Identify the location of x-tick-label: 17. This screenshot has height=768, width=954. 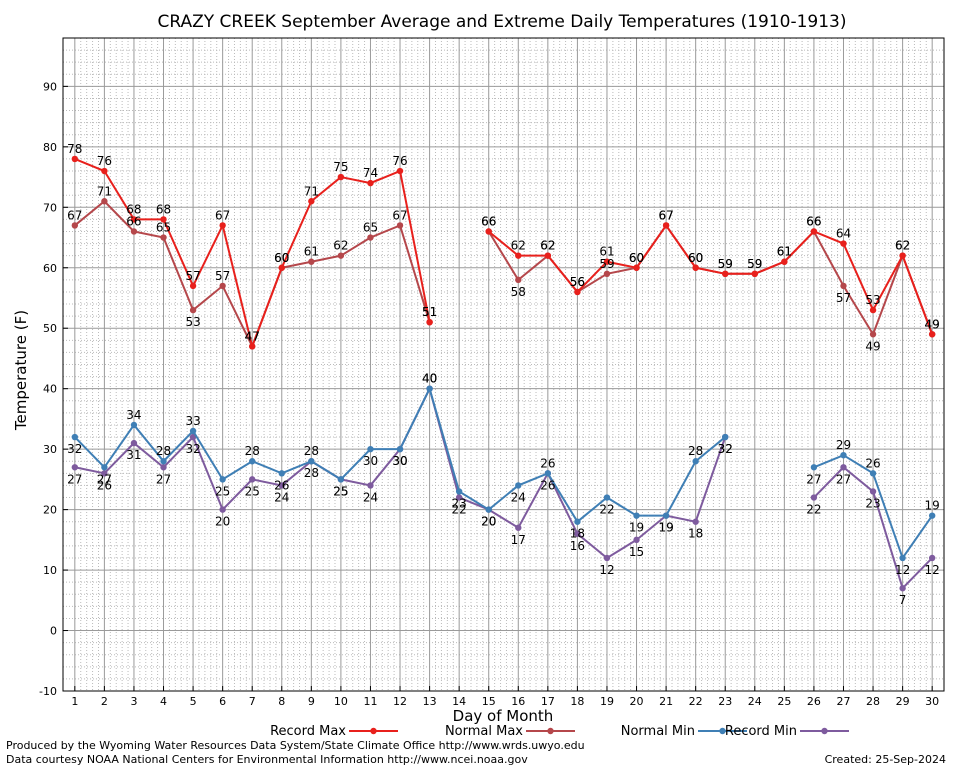
(548, 701).